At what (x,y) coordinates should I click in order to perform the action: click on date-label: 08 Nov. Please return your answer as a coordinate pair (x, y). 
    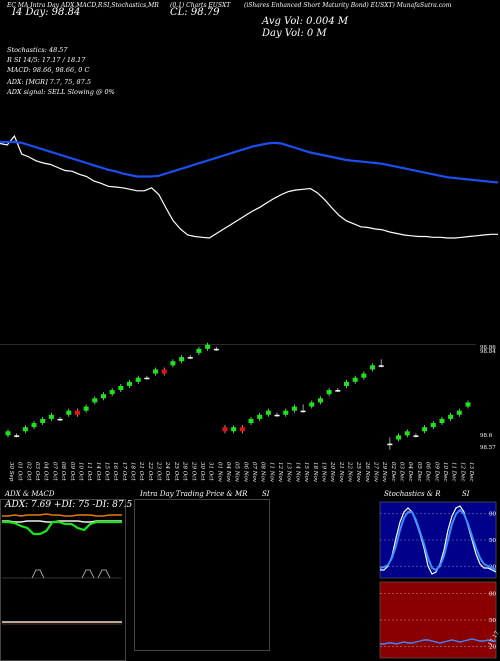
    Looking at the image, I should click on (263, 472).